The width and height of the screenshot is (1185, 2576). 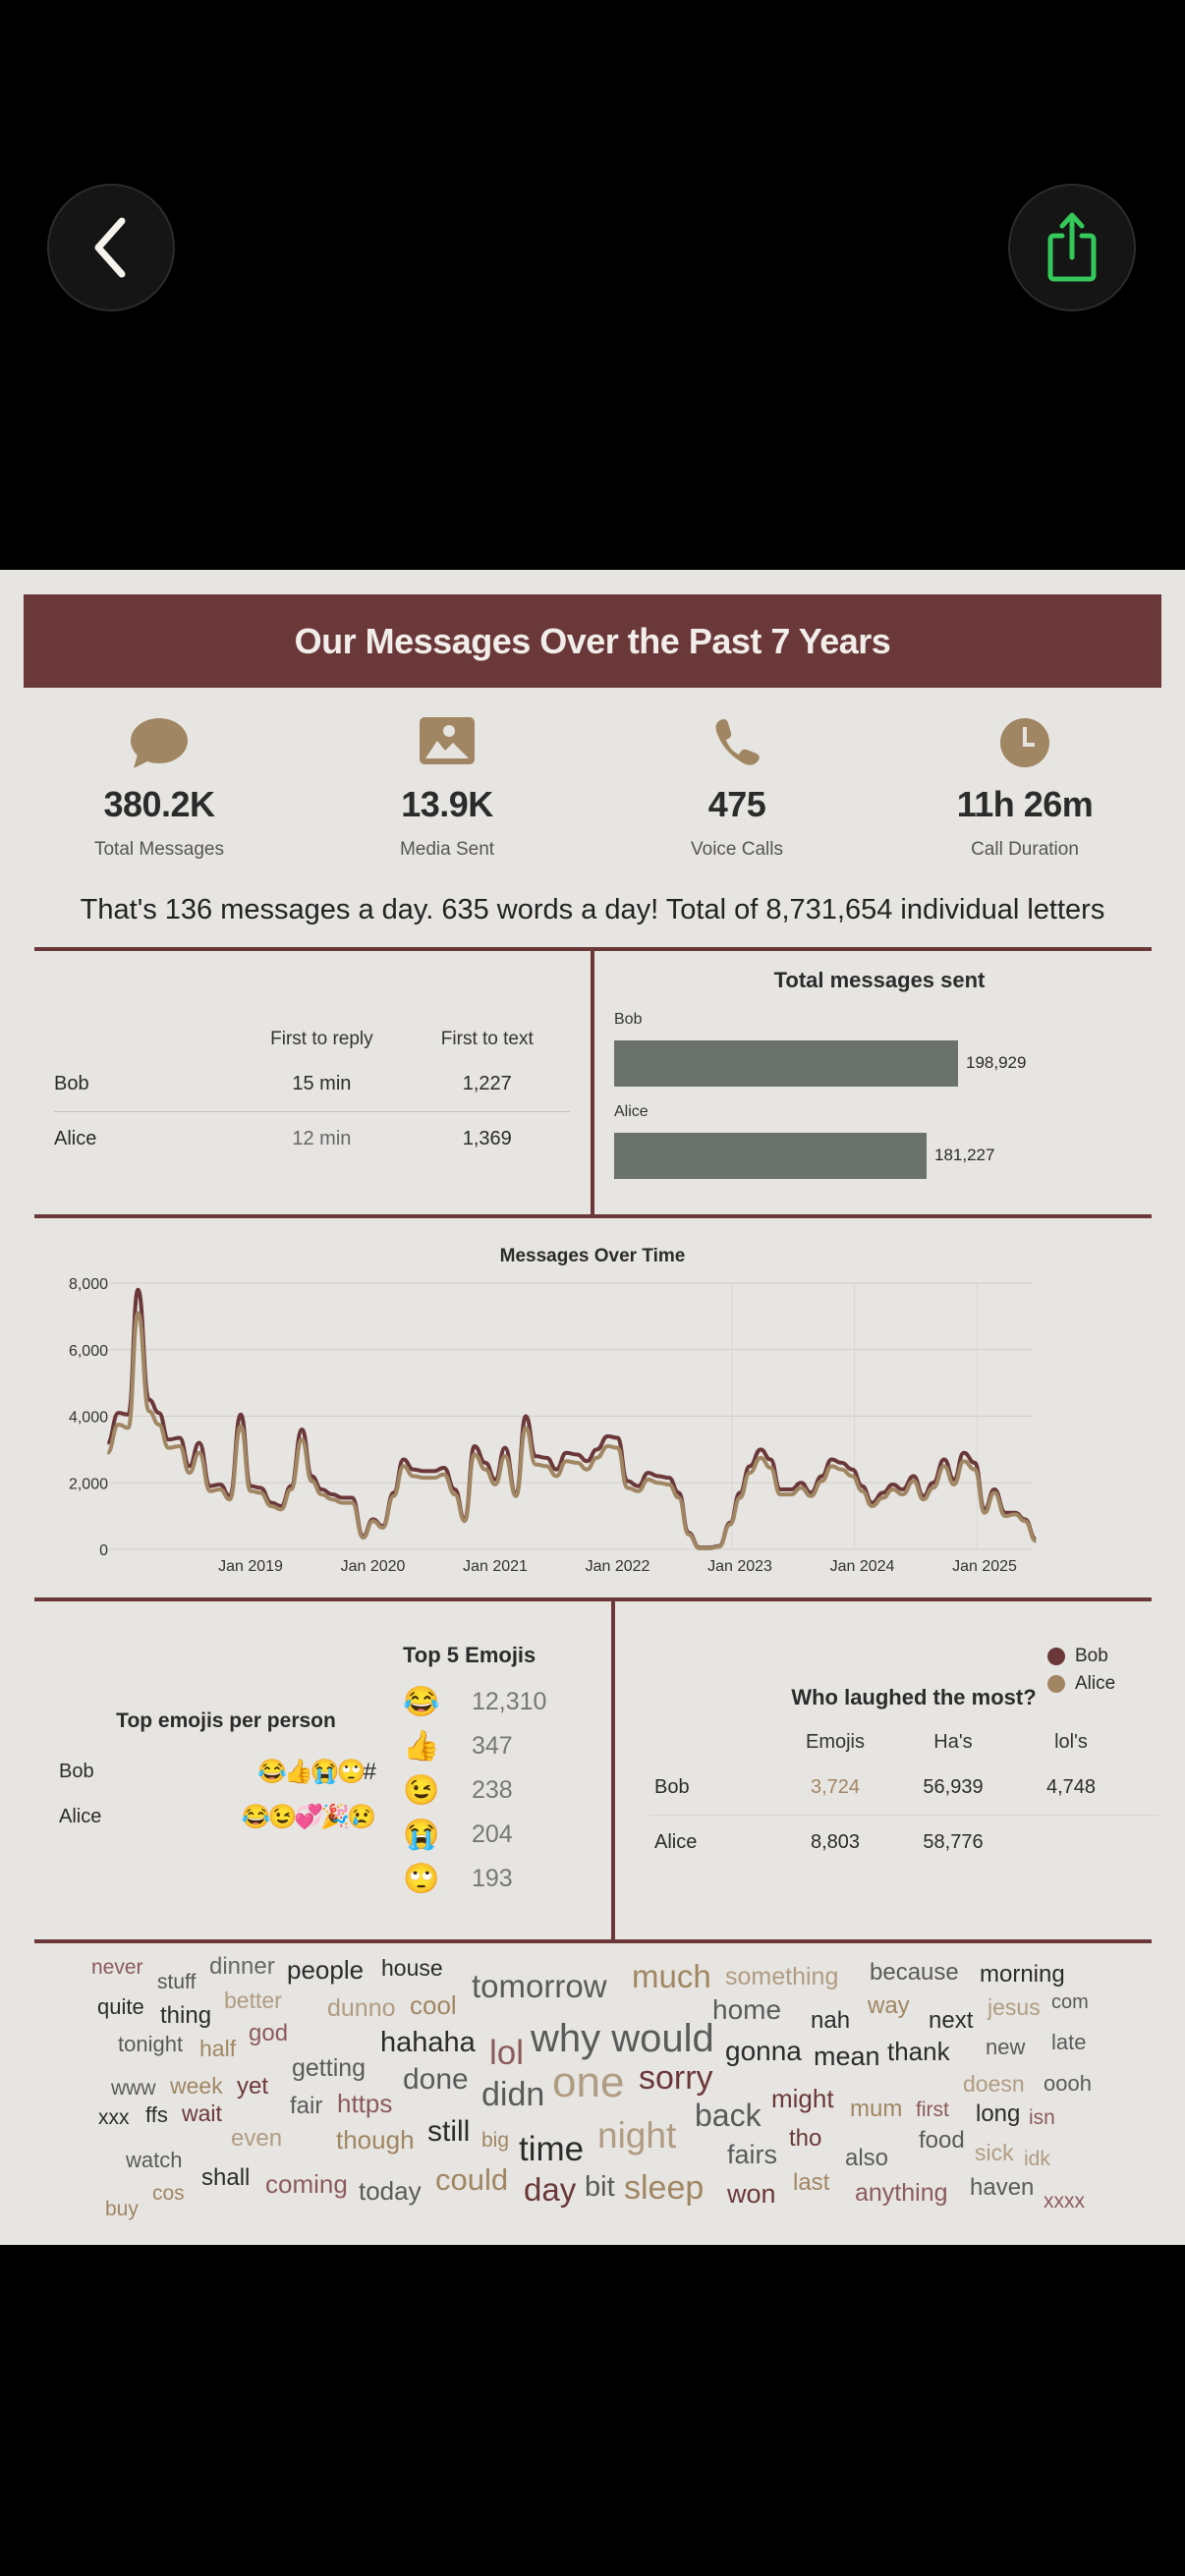 I want to click on svg-text: Jan 2019, so click(x=251, y=1566).